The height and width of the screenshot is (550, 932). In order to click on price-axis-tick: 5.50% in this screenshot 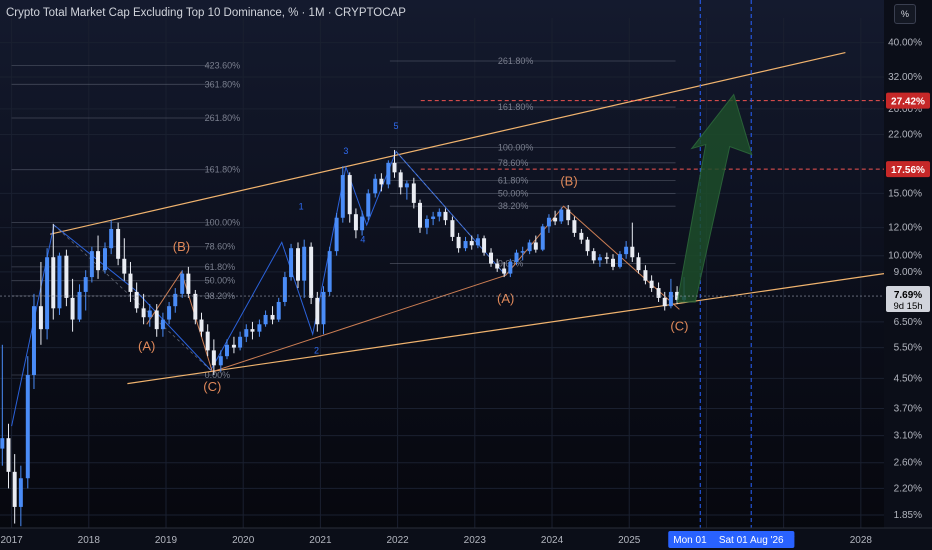, I will do `click(908, 348)`.